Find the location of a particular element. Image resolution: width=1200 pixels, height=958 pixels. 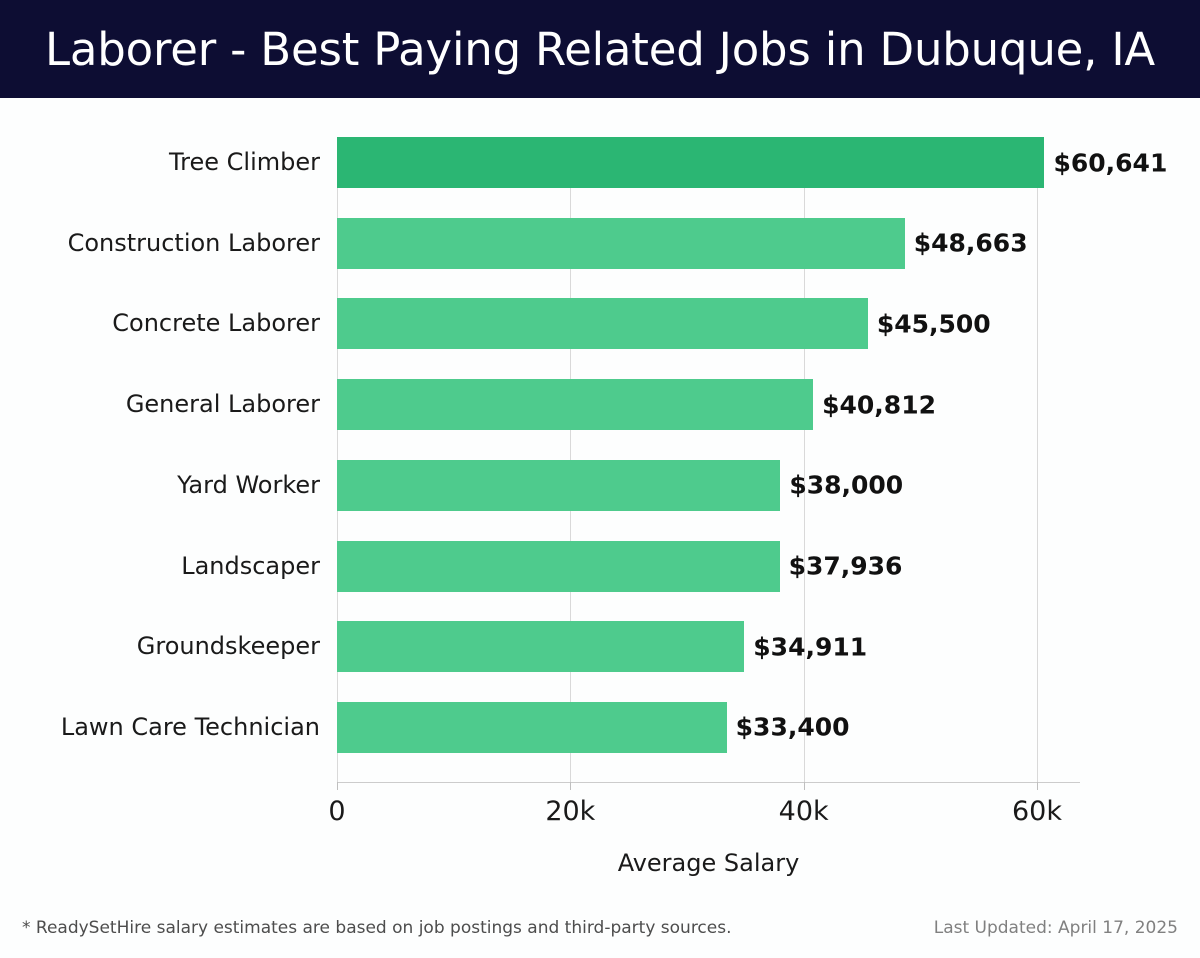

bar-value-label: $45,500 is located at coordinates (933, 324).